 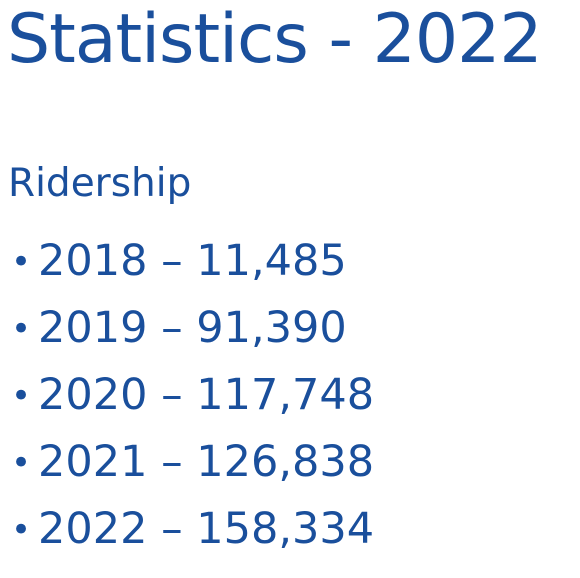 I want to click on slide-title: Statistics - 2022, so click(x=275, y=39).